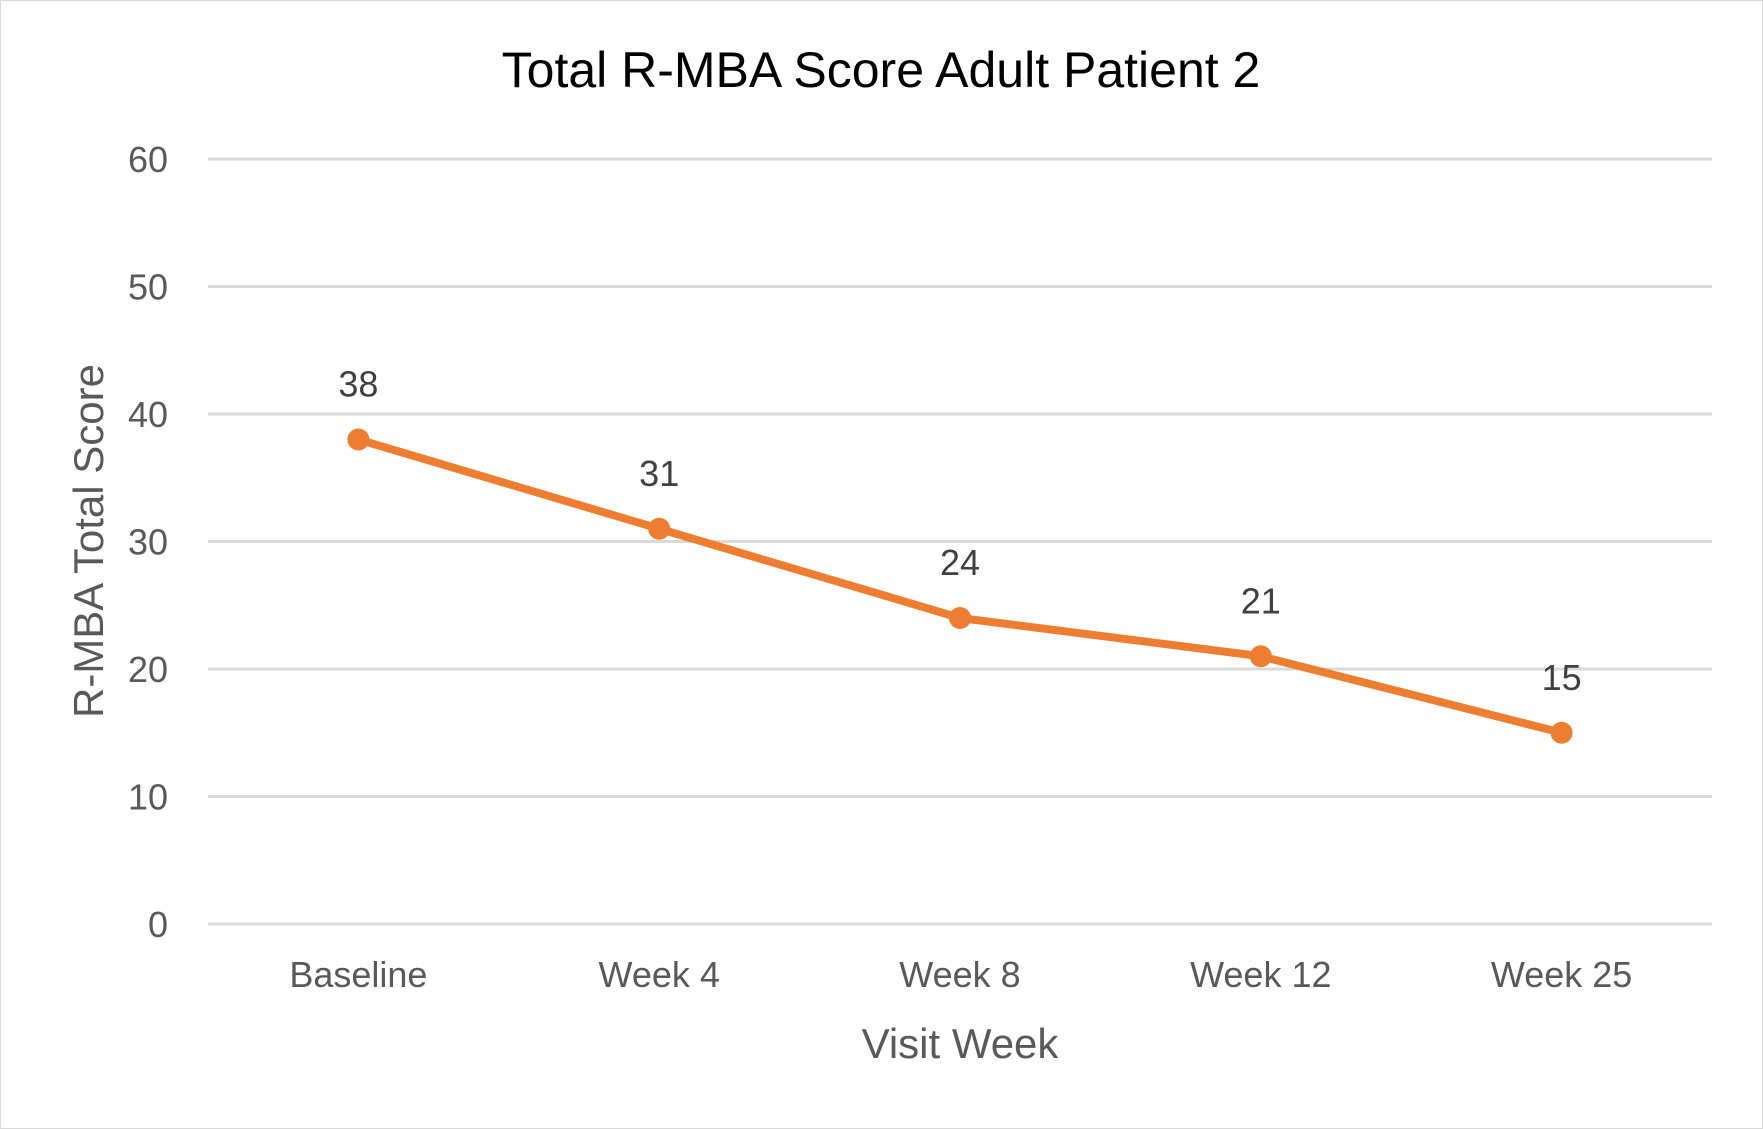  Describe the element at coordinates (1261, 600) in the screenshot. I see `data-label: 21` at that location.